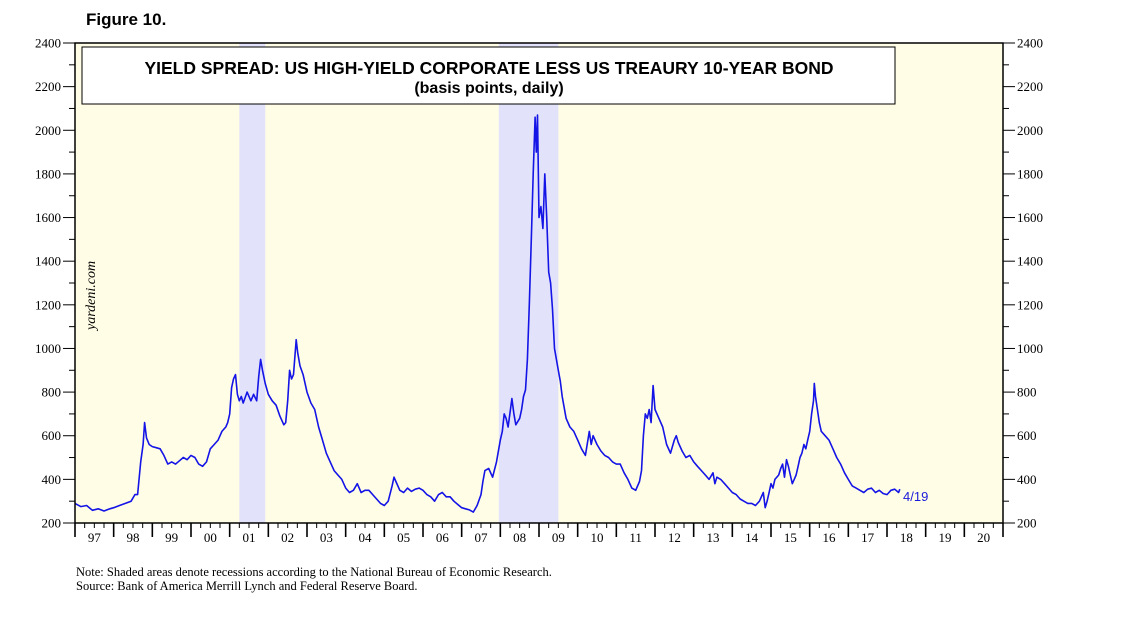 The width and height of the screenshot is (1138, 621). What do you see at coordinates (91, 296) in the screenshot?
I see `watermark: yardeni.com` at bounding box center [91, 296].